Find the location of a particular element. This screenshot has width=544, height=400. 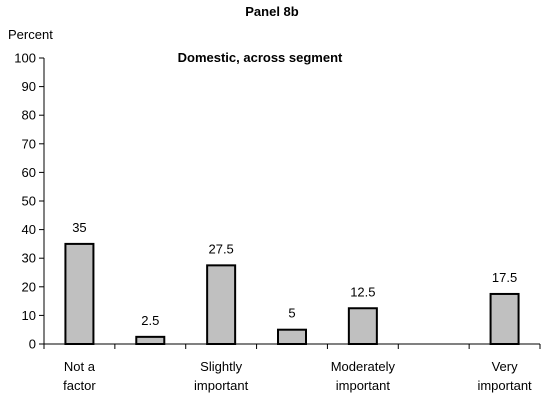

x-category-label: Moderately is located at coordinates (363, 366).